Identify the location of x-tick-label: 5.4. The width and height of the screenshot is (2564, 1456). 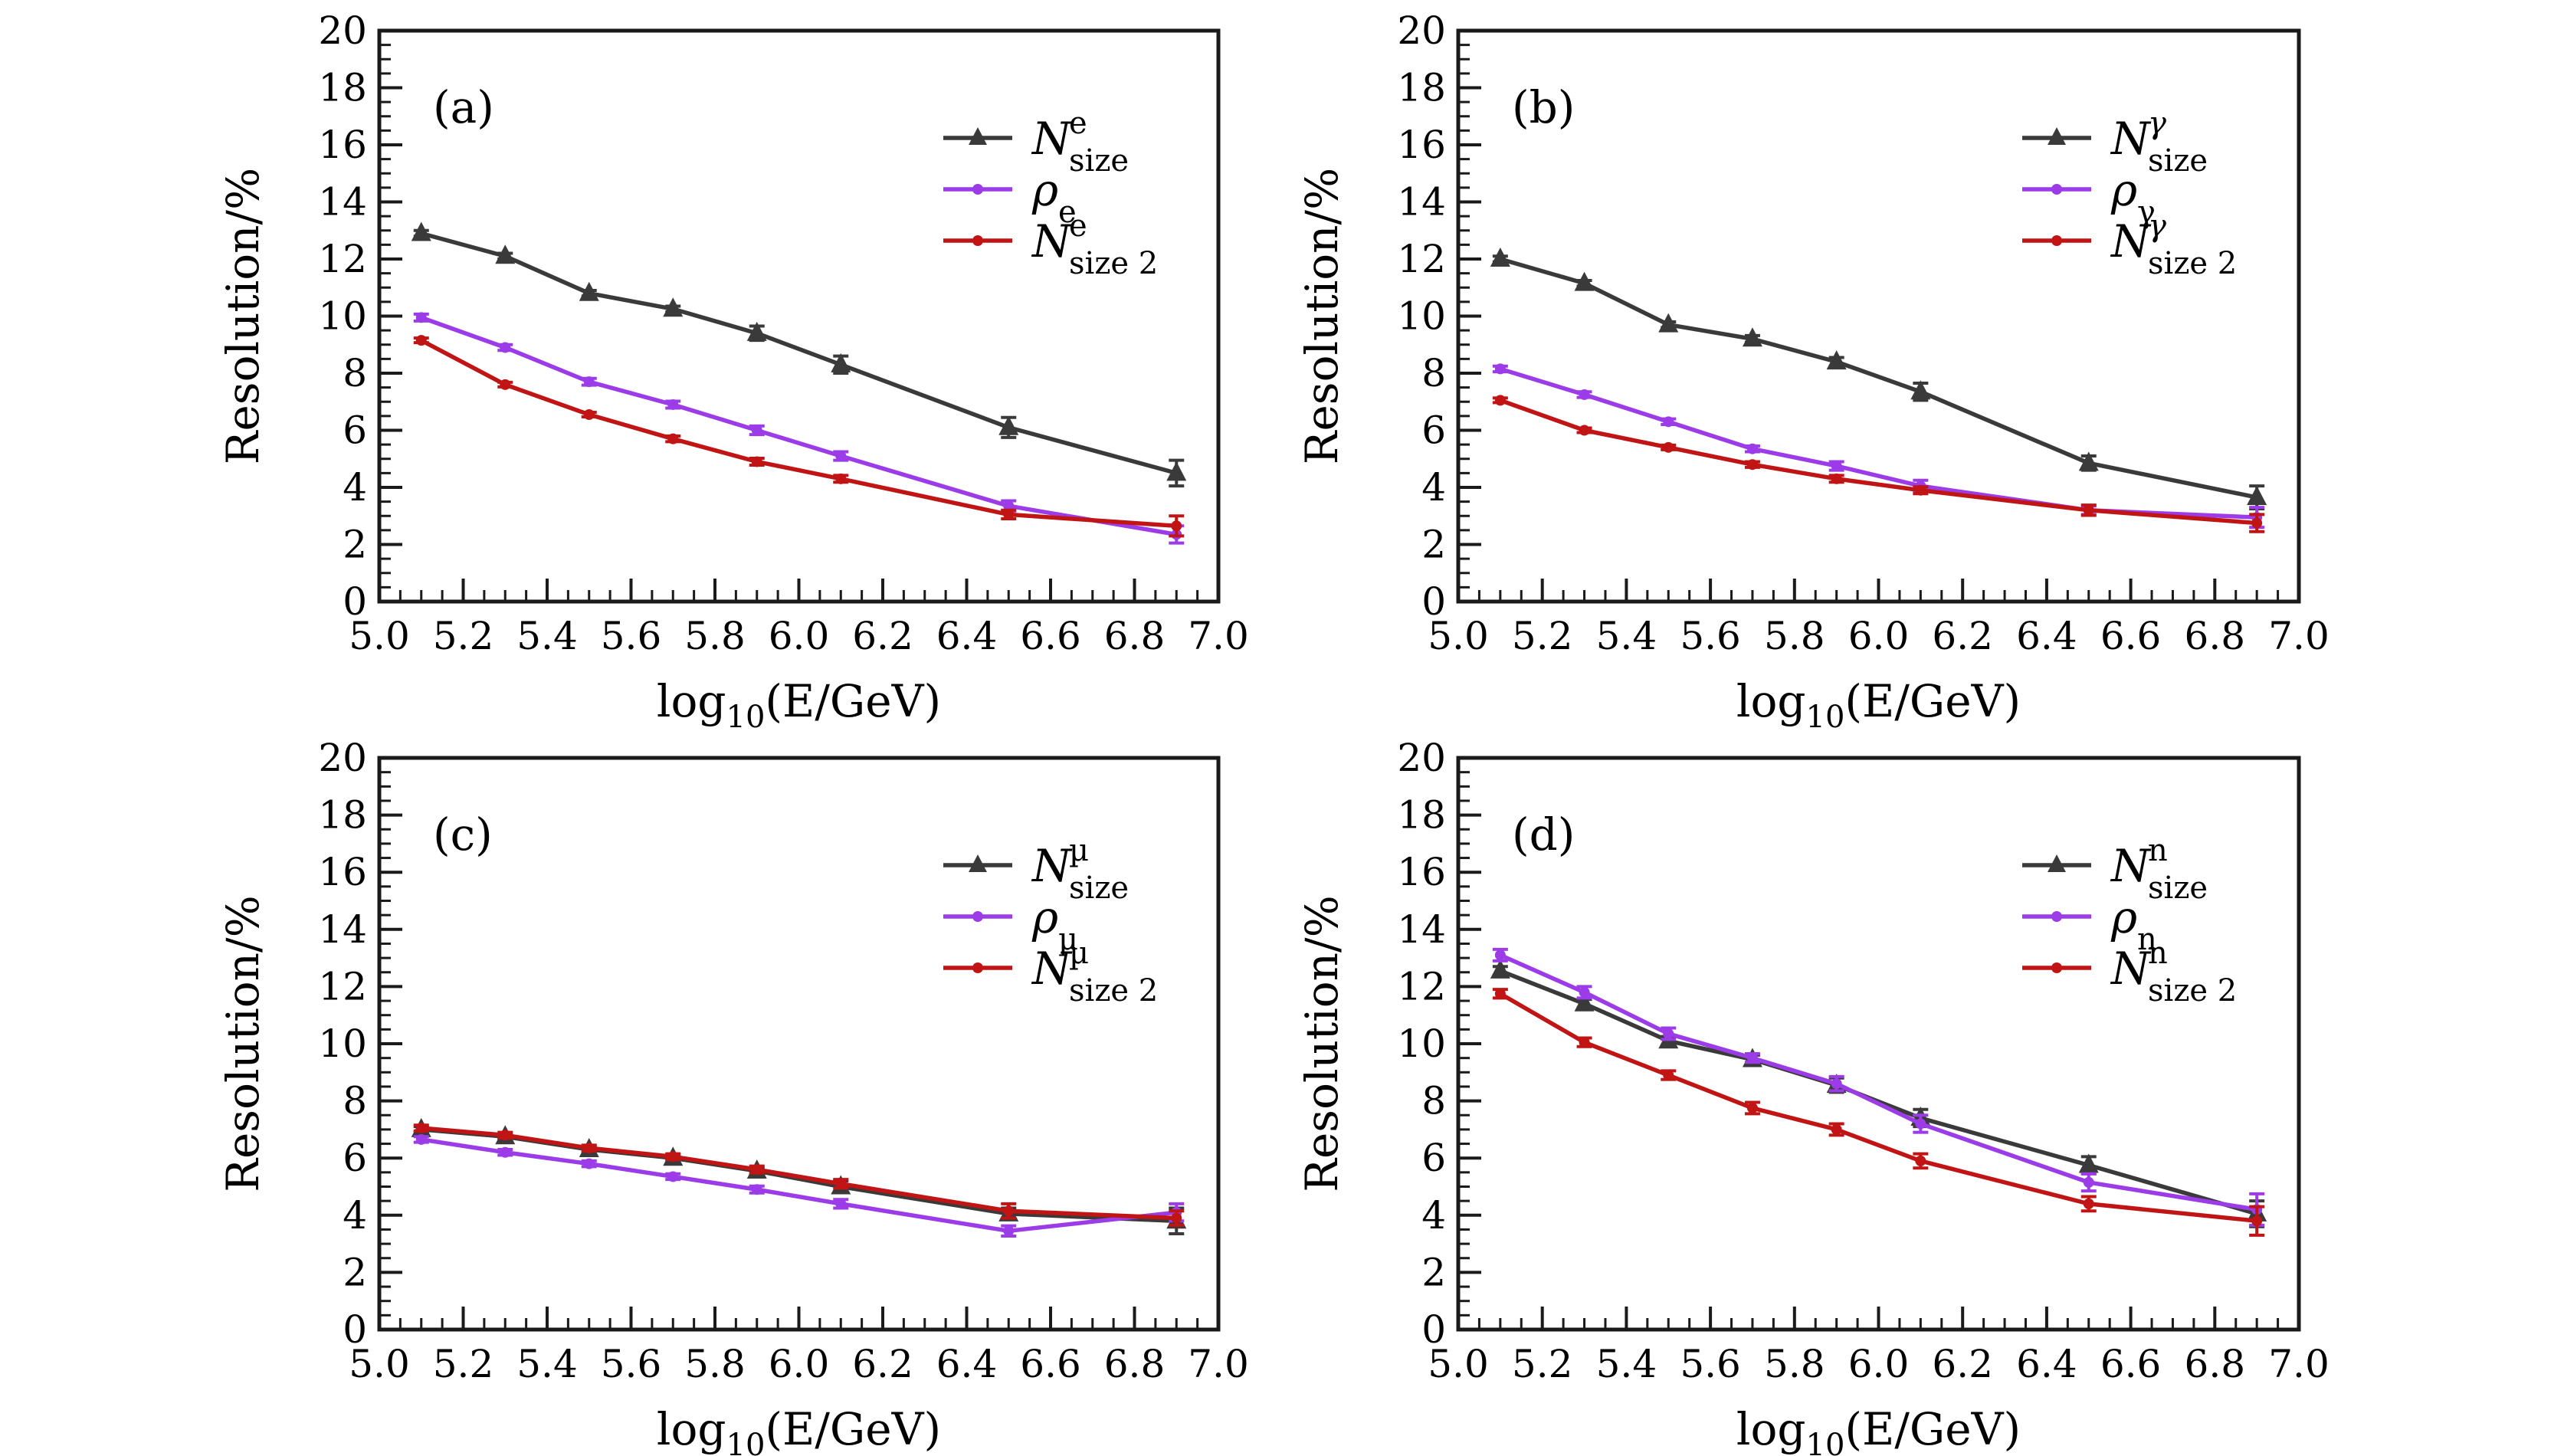
(1626, 636).